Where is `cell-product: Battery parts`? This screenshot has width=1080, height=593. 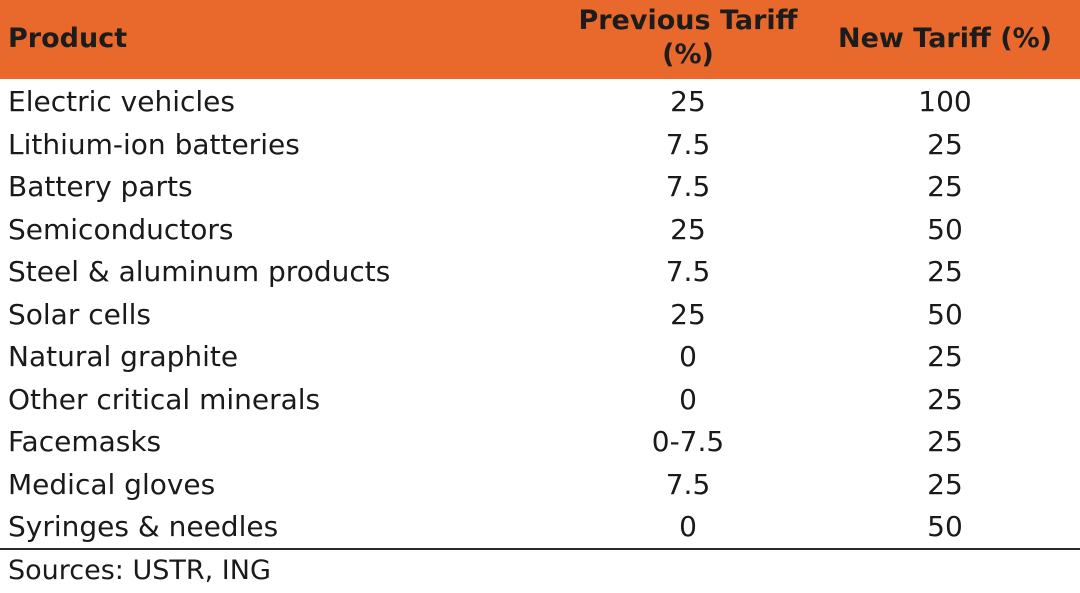
cell-product: Battery parts is located at coordinates (100, 186).